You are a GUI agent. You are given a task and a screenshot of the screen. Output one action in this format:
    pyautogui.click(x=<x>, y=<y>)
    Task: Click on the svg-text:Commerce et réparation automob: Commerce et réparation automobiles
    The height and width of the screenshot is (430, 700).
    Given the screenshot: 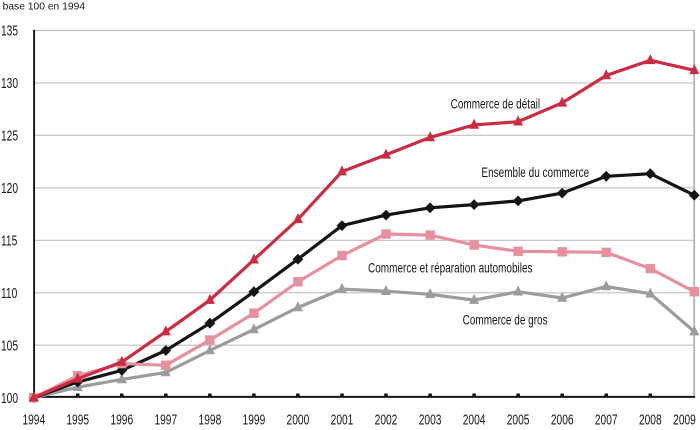 What is the action you would take?
    pyautogui.click(x=450, y=268)
    